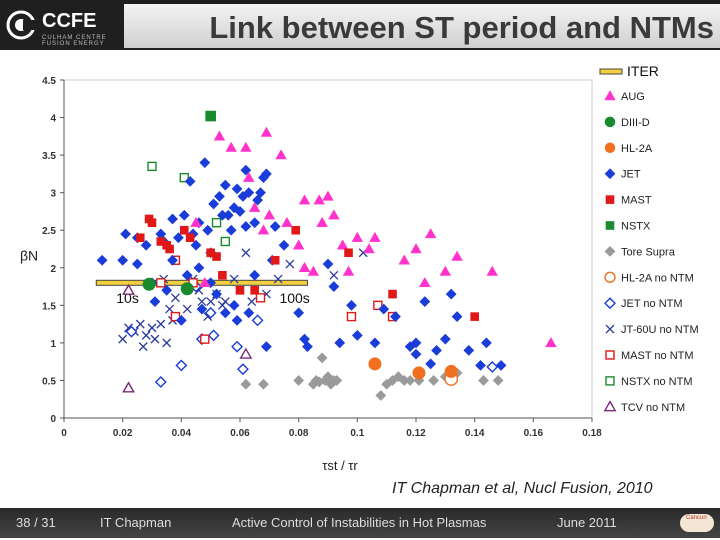 This screenshot has width=720, height=540. I want to click on data-point-hl-2a, so click(451, 371).